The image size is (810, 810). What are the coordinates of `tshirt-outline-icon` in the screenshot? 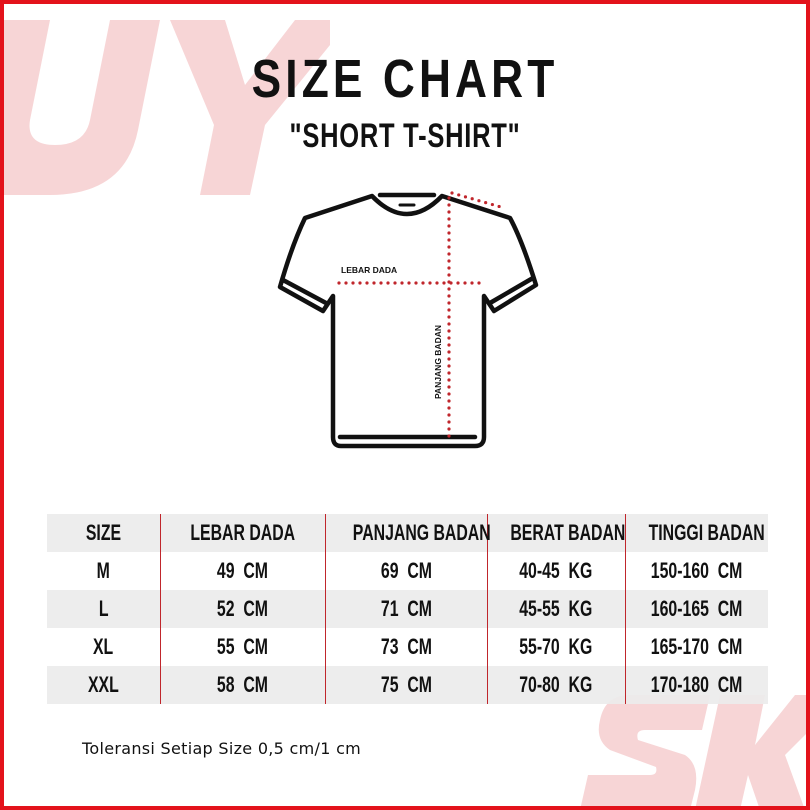 It's located at (408, 320).